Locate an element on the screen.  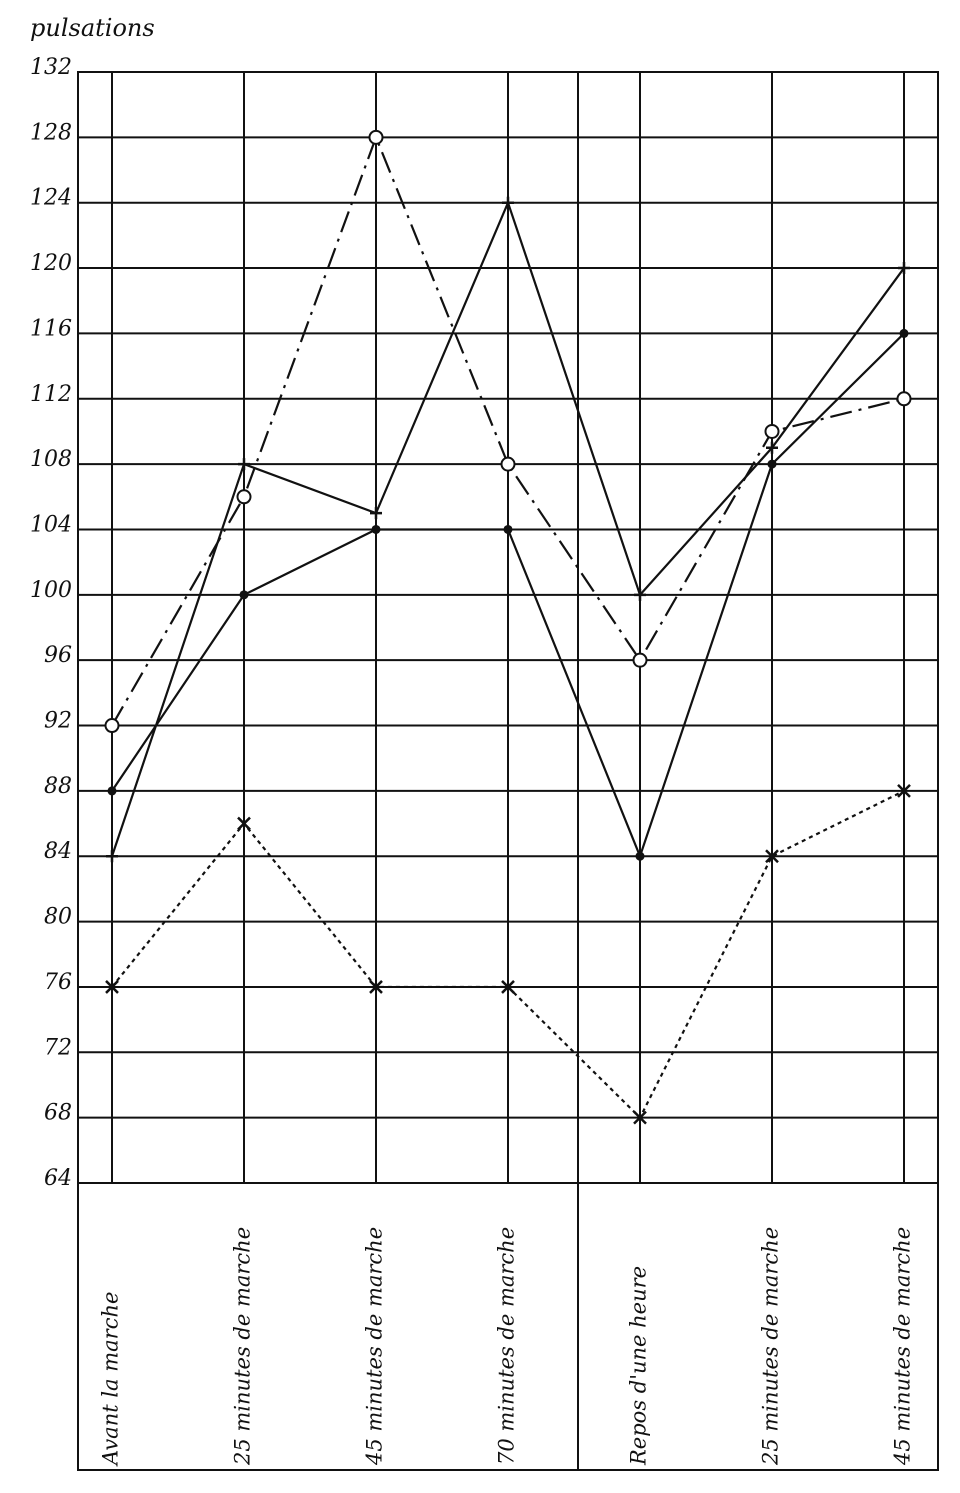
y-tick-label: 132 is located at coordinates (51, 67).